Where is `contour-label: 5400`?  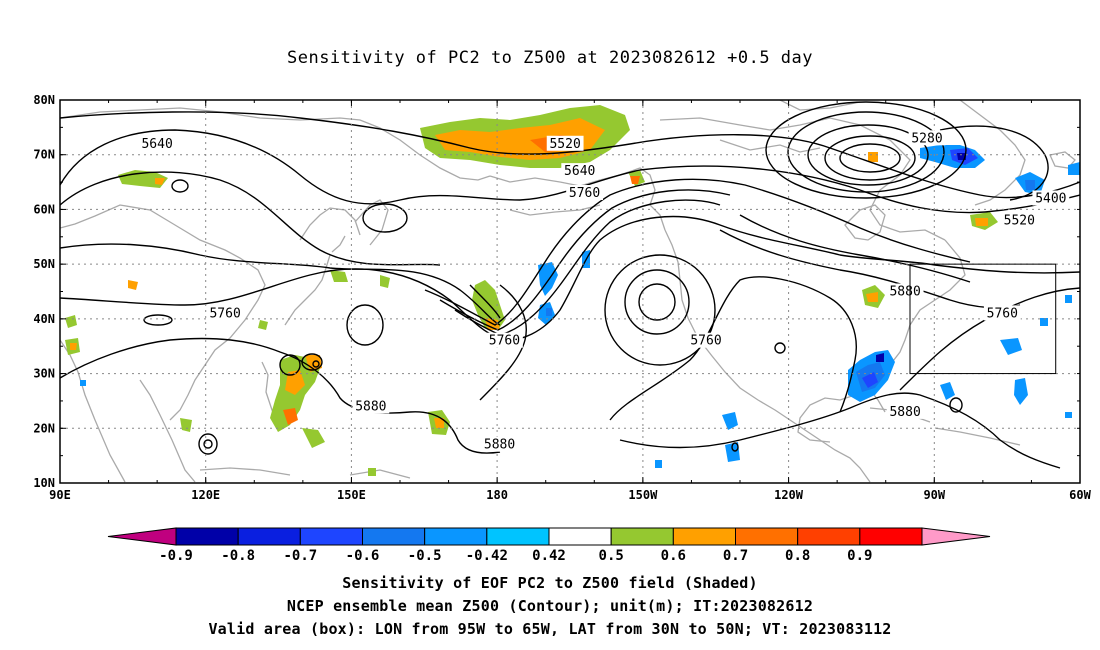 contour-label: 5400 is located at coordinates (1050, 198).